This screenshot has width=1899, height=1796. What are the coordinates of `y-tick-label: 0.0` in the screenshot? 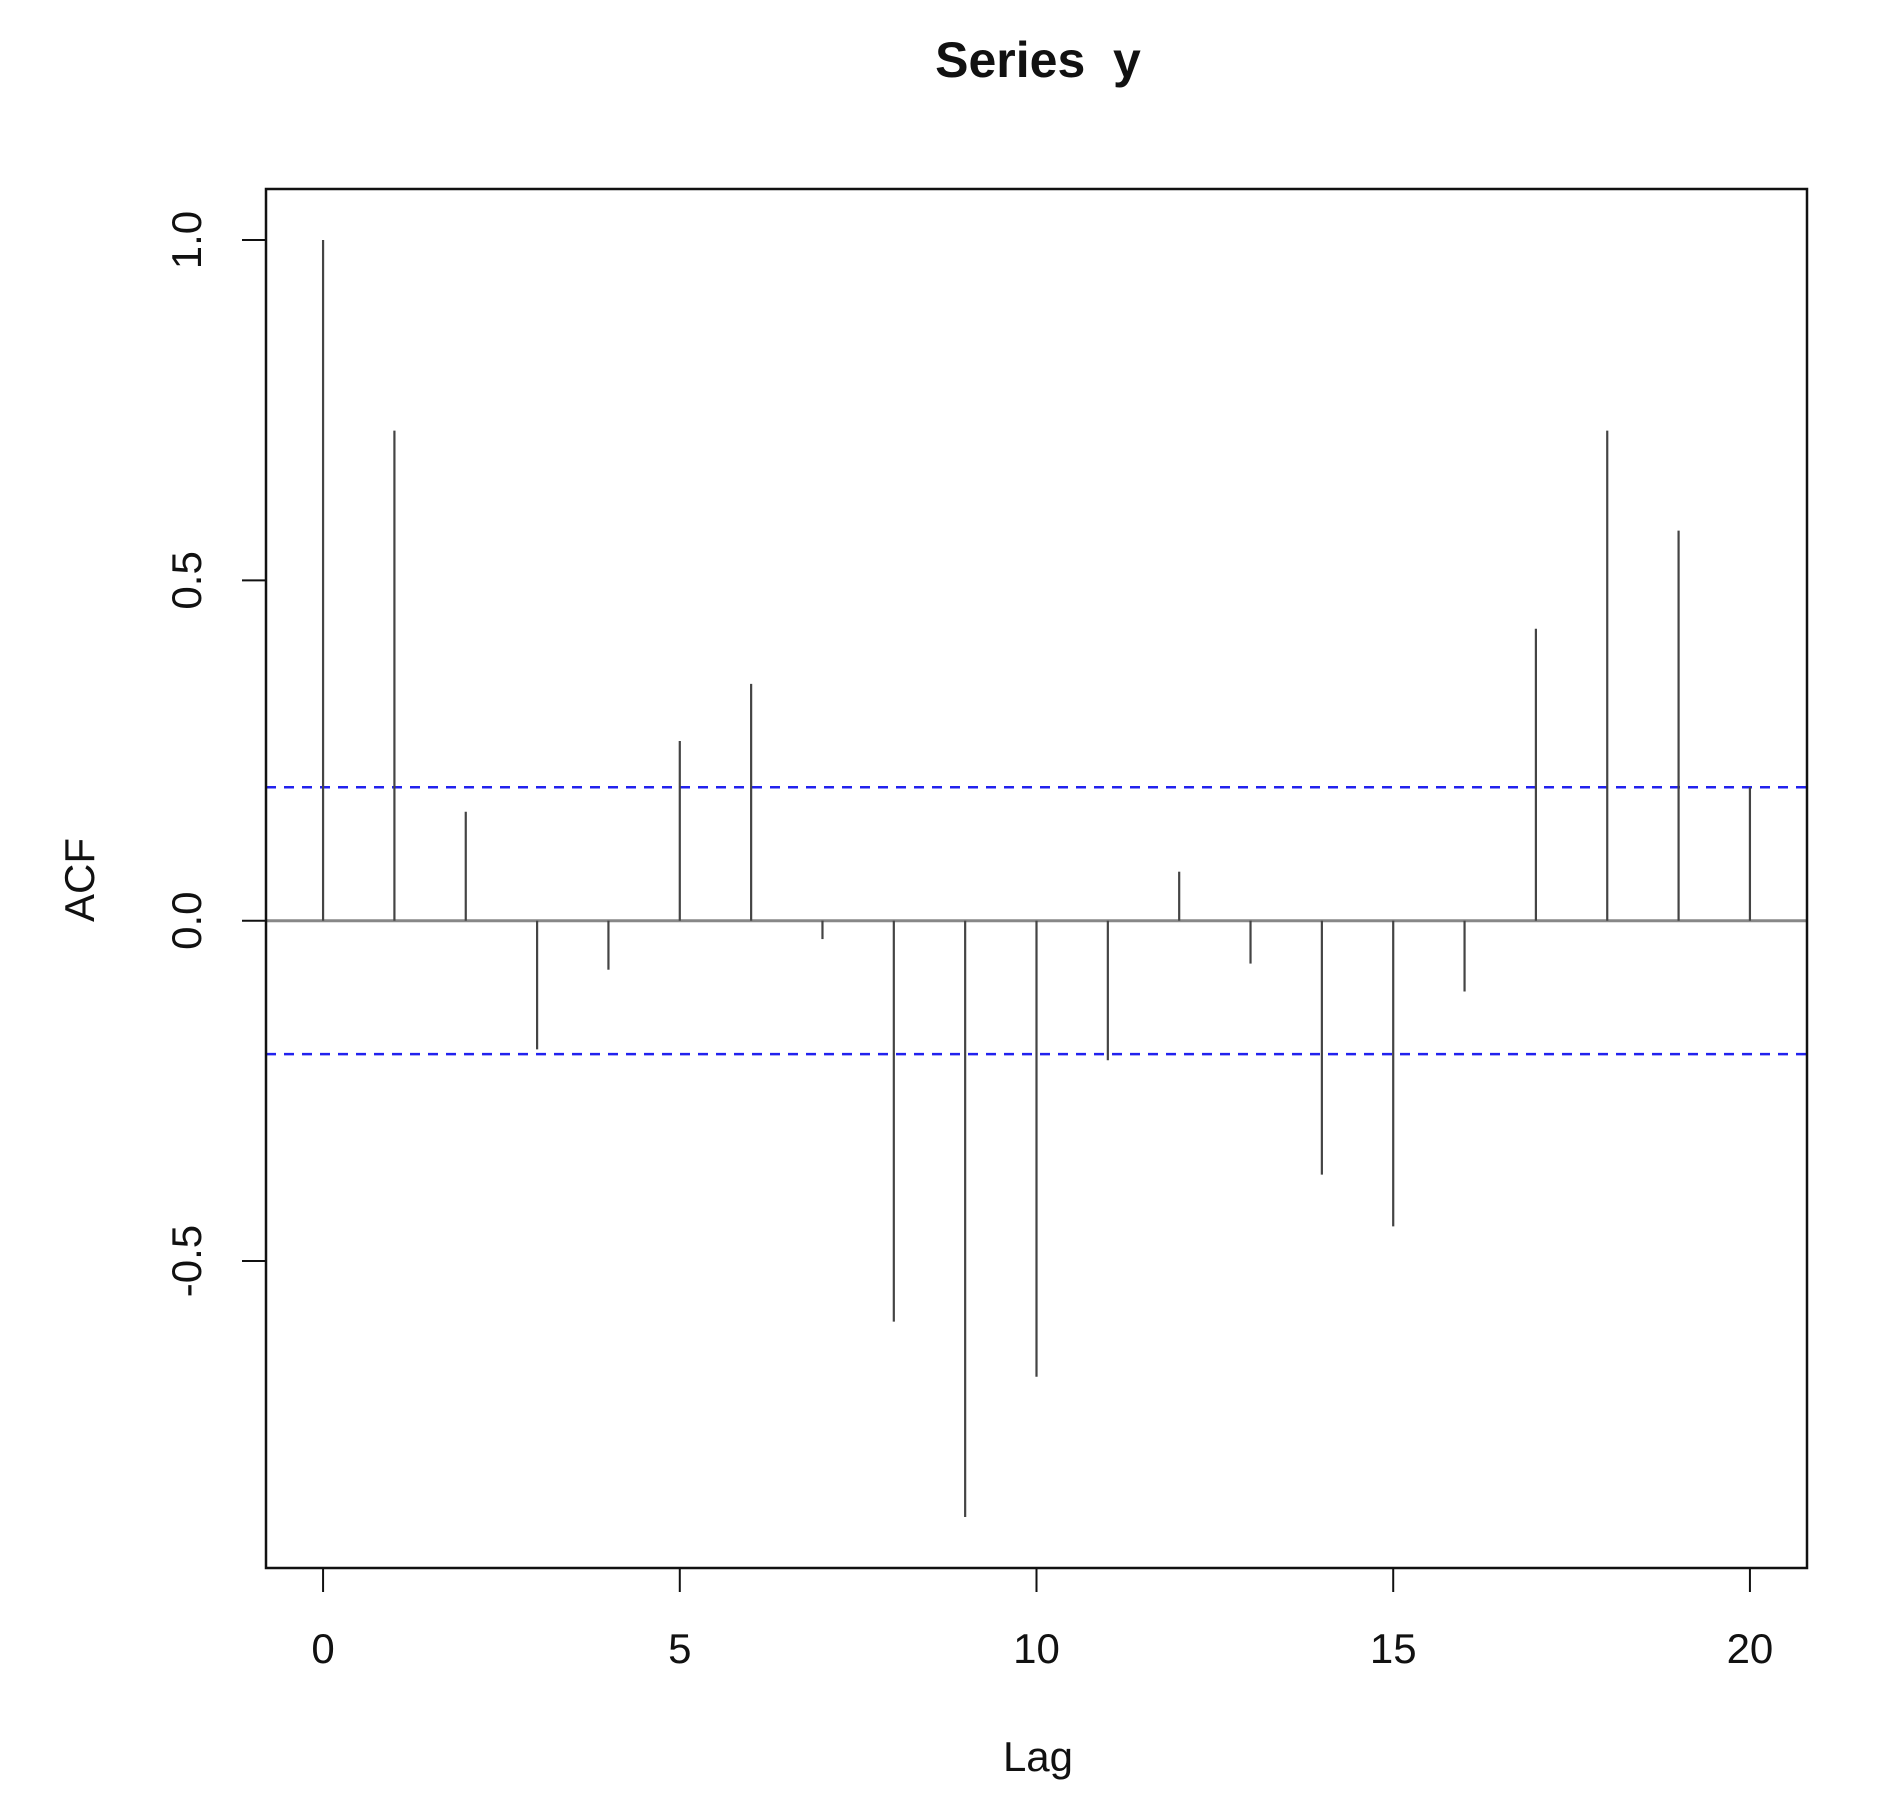 It's located at (186, 921).